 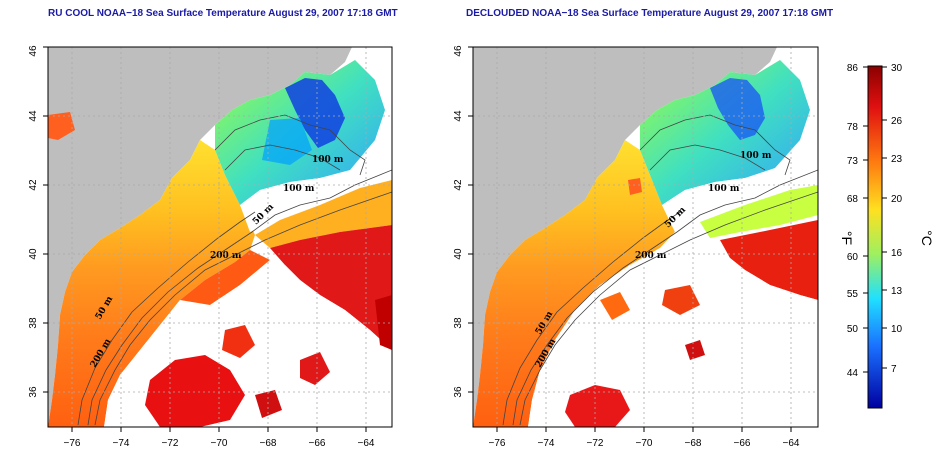 What do you see at coordinates (897, 68) in the screenshot?
I see `celsius-tick-label: 30` at bounding box center [897, 68].